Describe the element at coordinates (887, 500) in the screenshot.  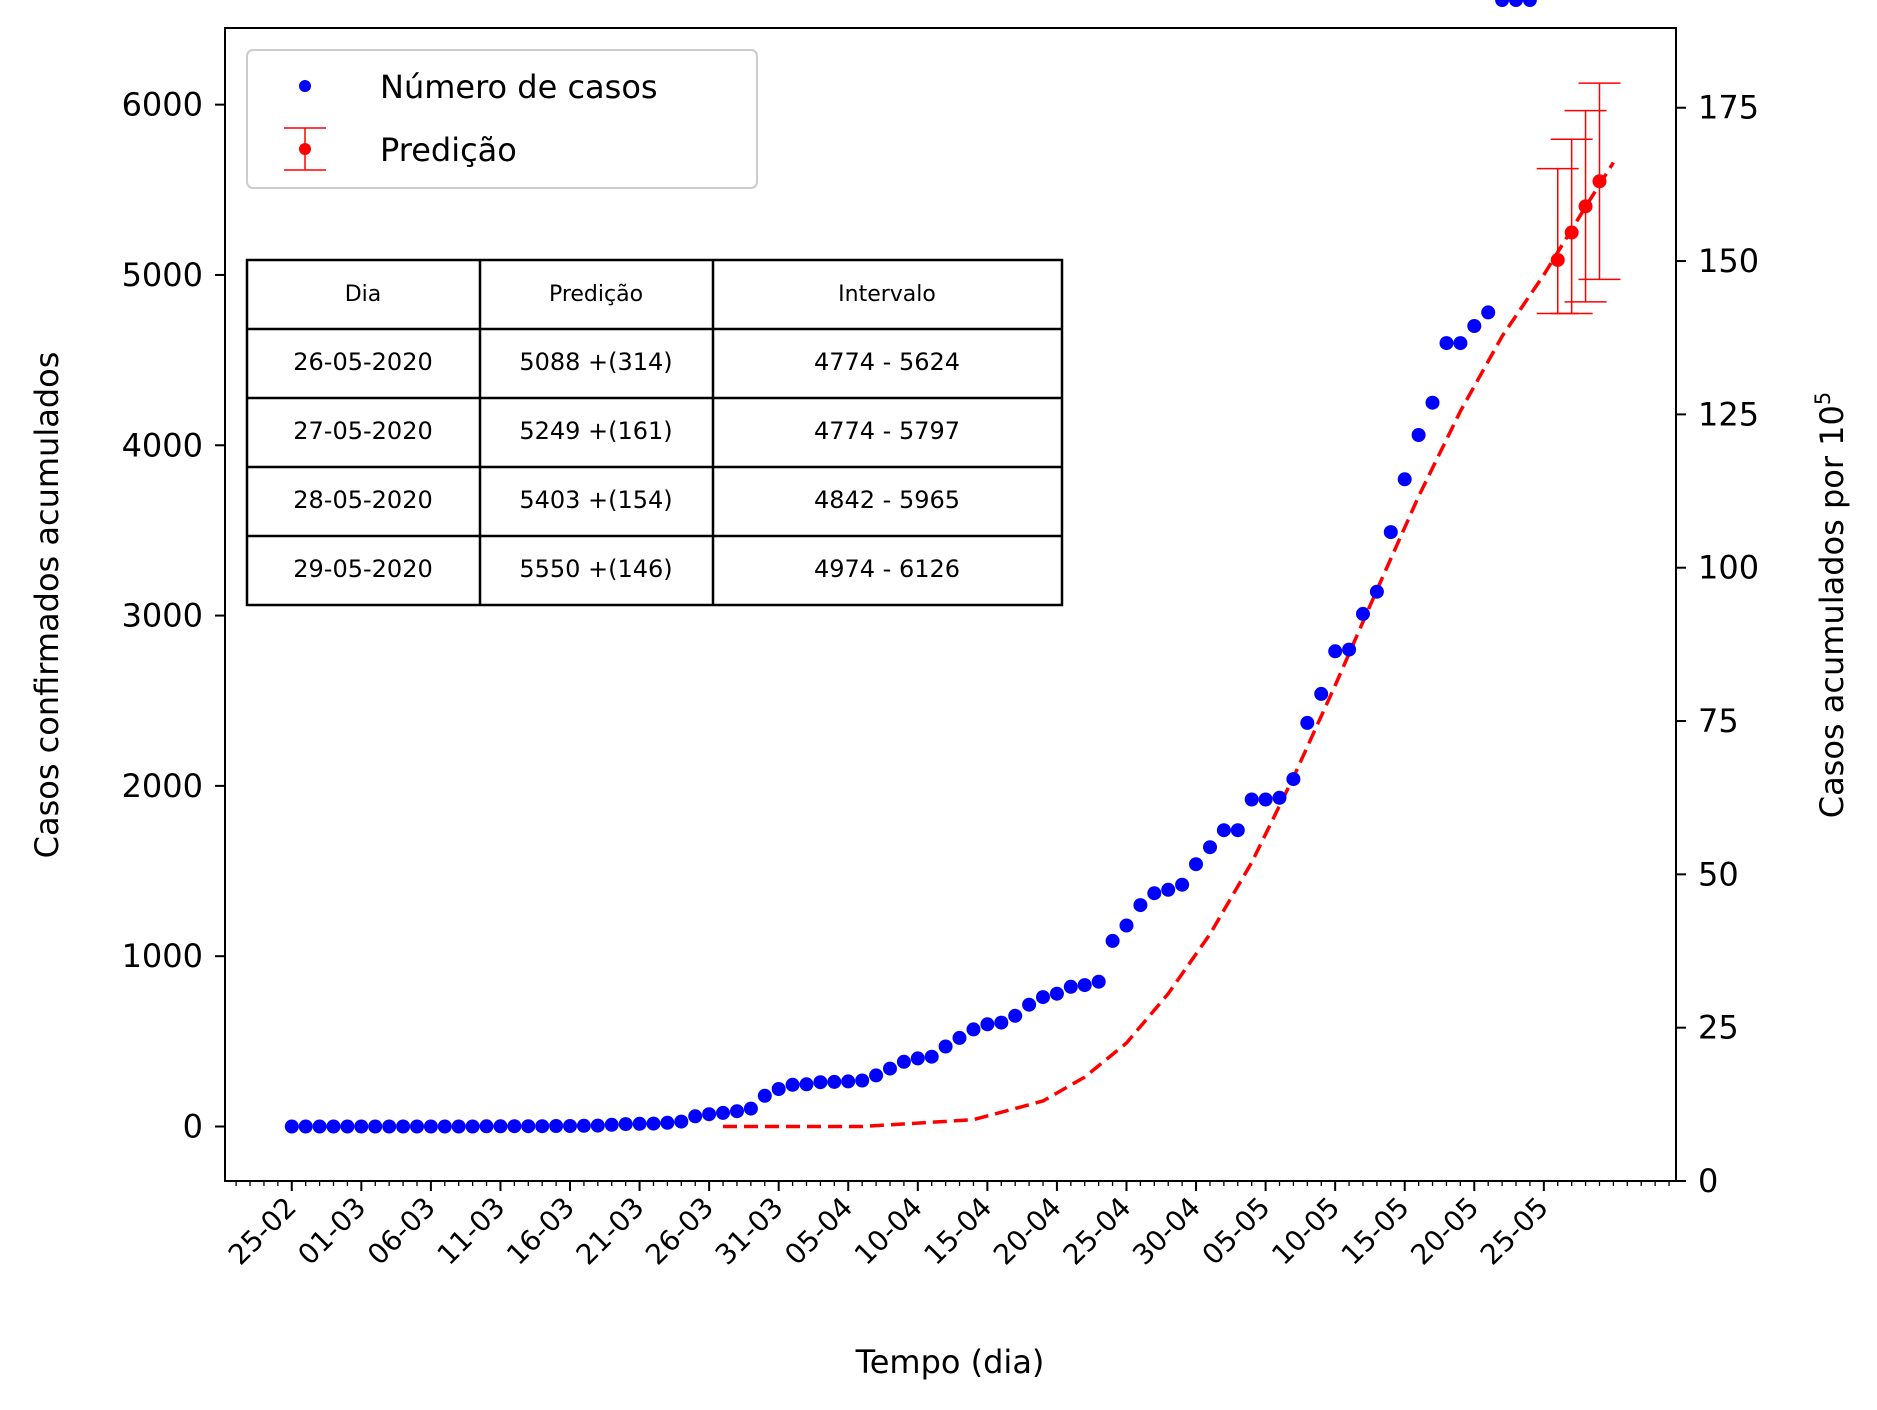
I see `table-cell: 4842 - 5965` at that location.